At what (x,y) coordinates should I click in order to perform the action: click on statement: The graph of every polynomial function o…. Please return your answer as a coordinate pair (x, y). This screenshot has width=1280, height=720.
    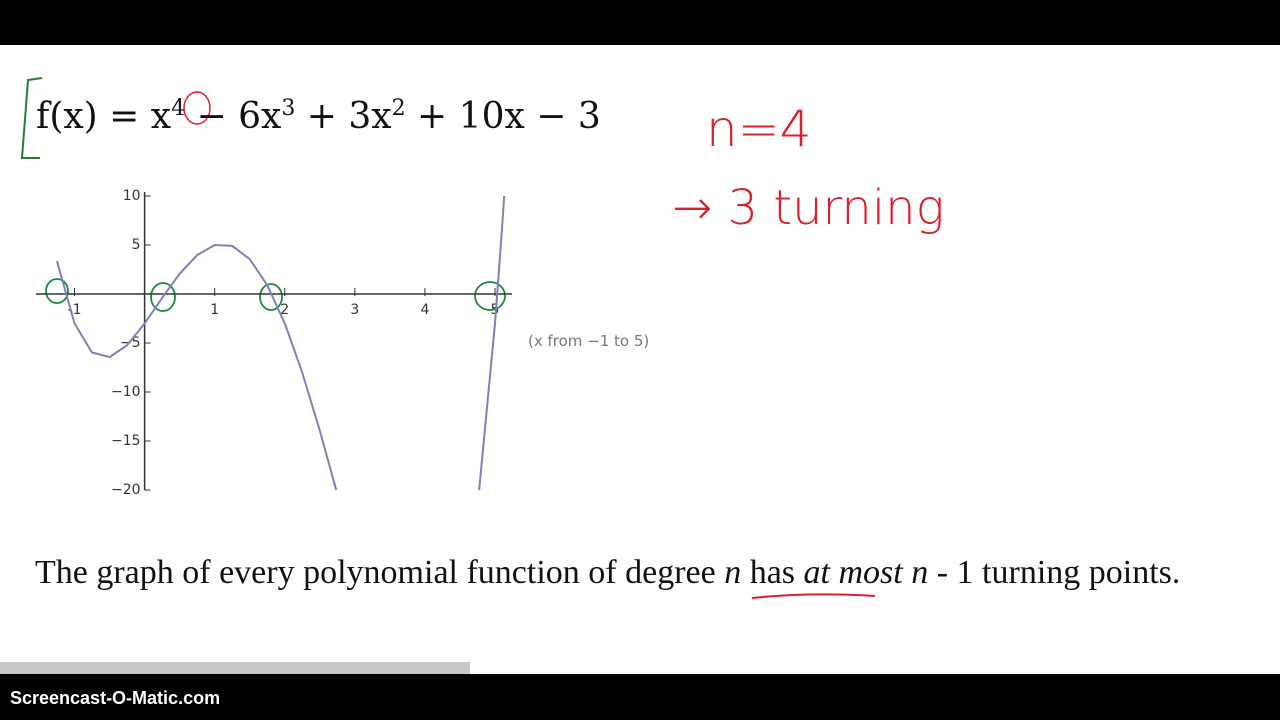
    Looking at the image, I should click on (615, 573).